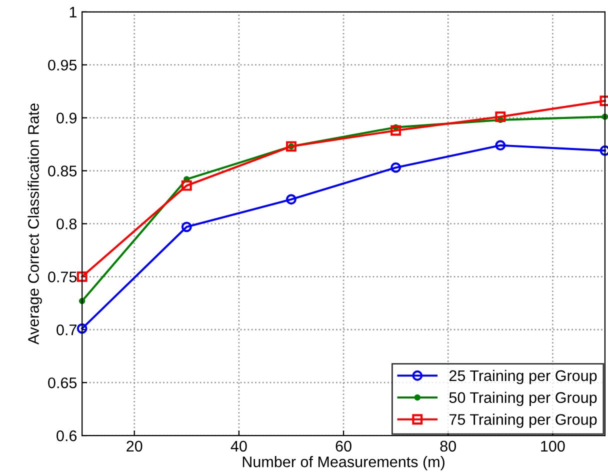 The width and height of the screenshot is (608, 476). What do you see at coordinates (448, 446) in the screenshot?
I see `x-tick-label: 80` at bounding box center [448, 446].